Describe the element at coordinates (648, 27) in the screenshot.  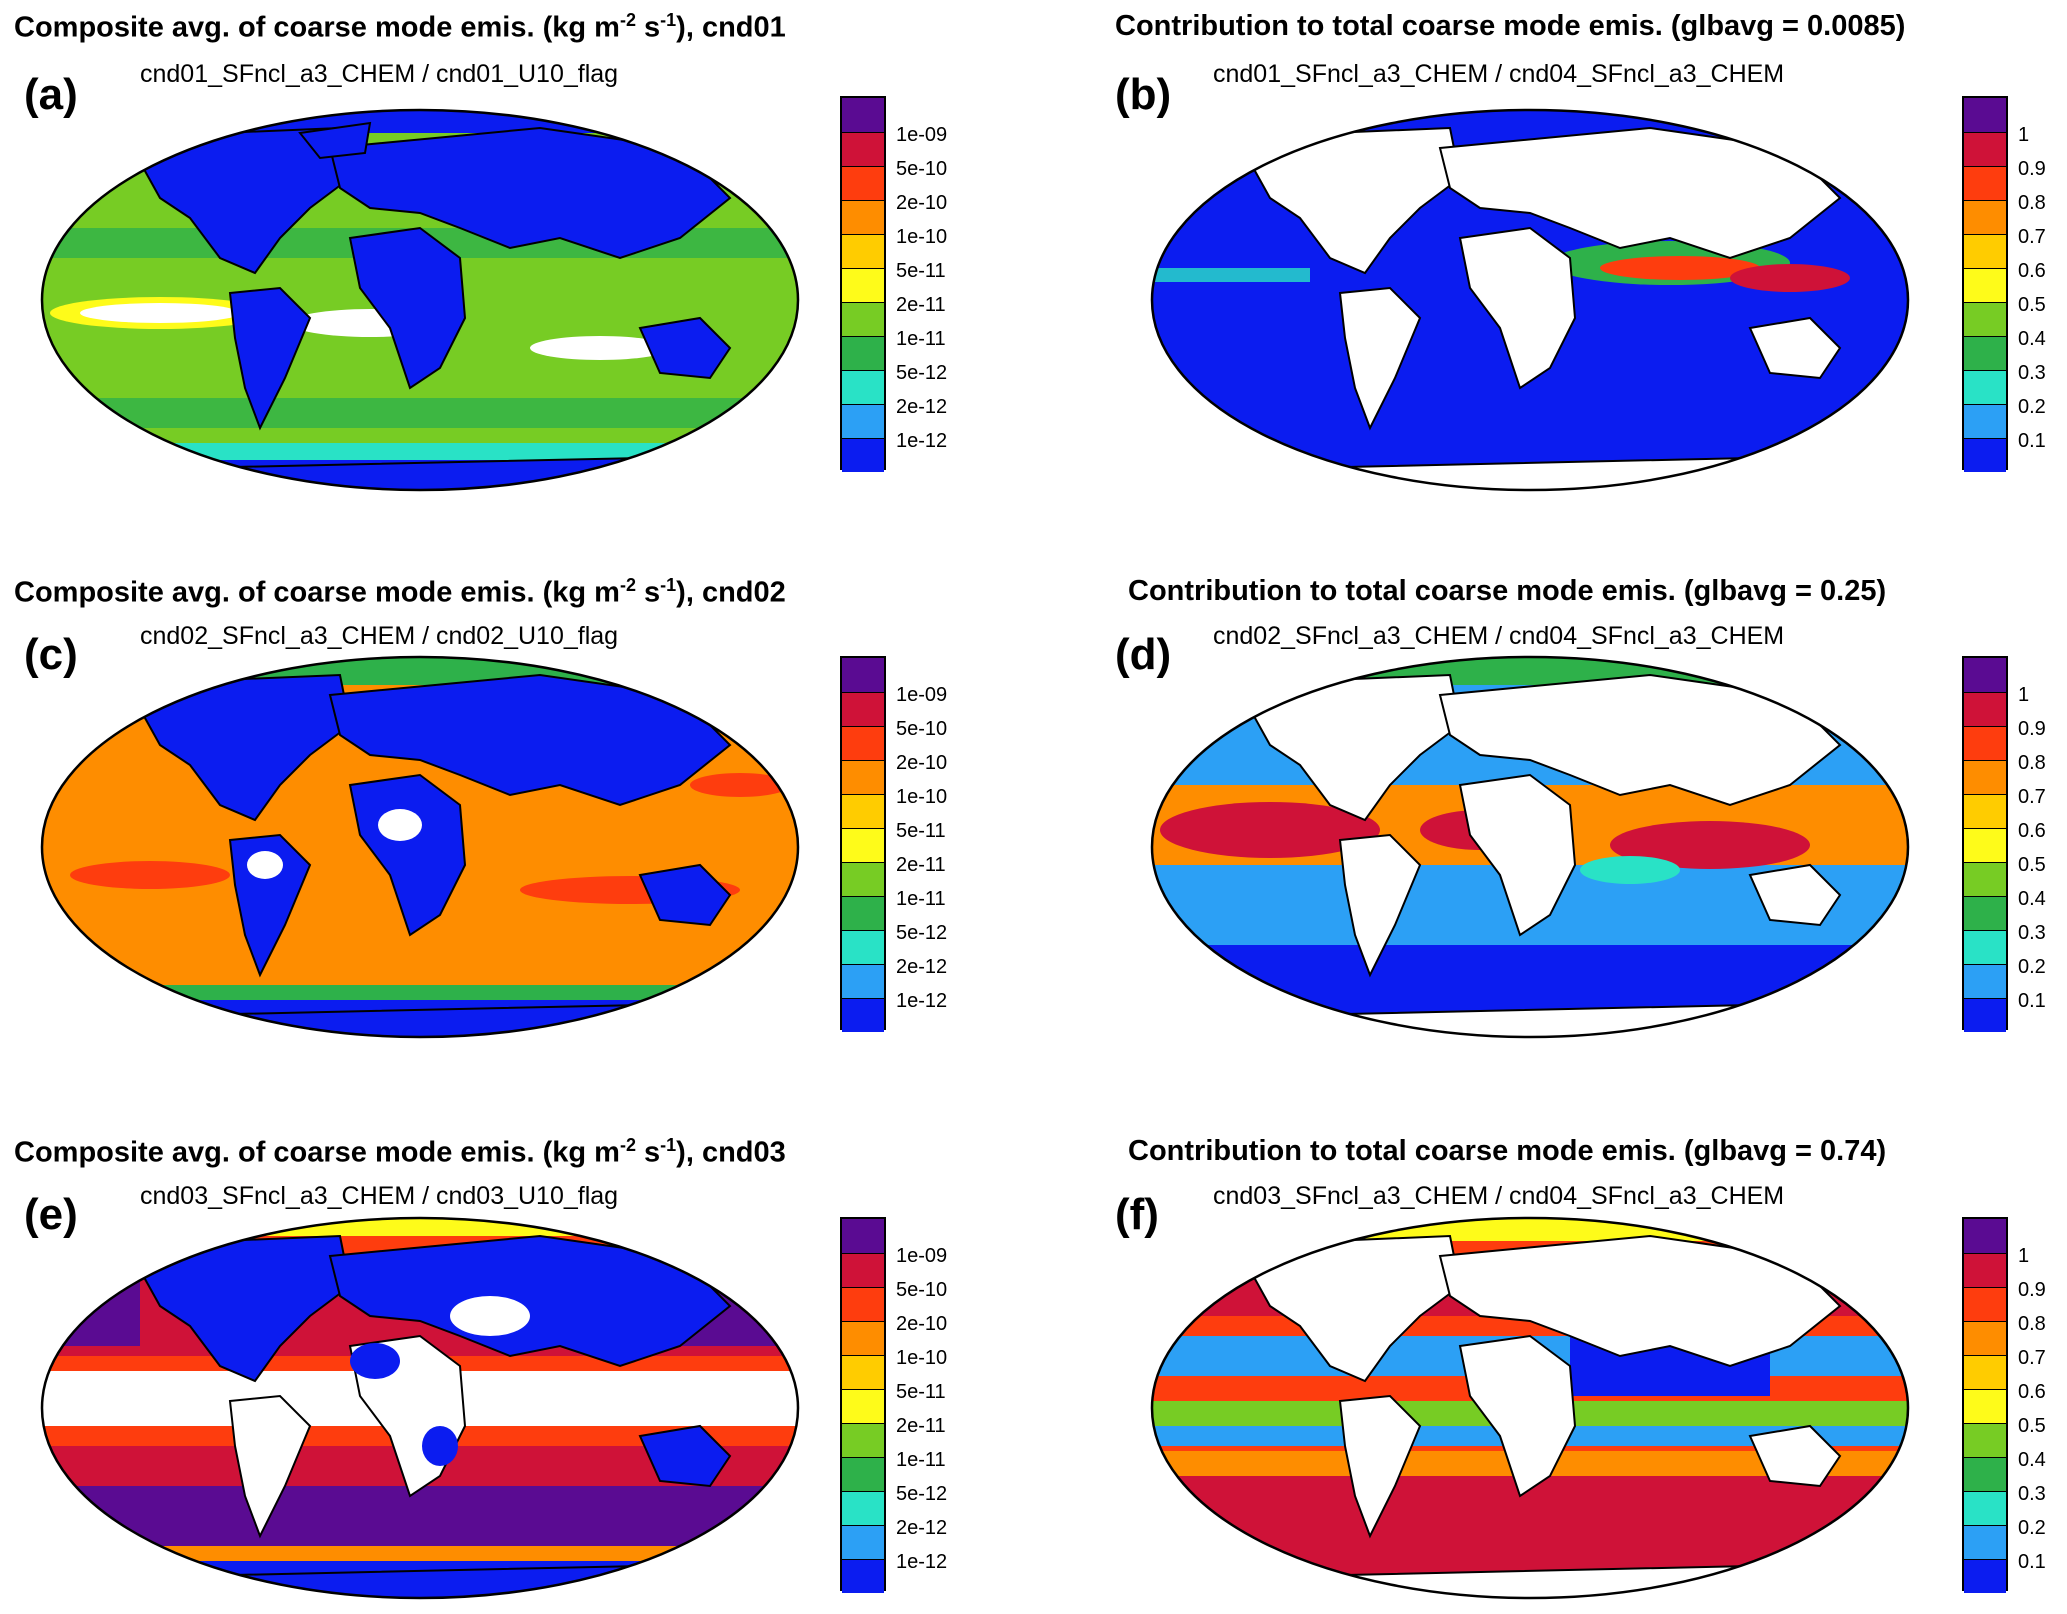
I see `panel-a-title-mid: s` at that location.